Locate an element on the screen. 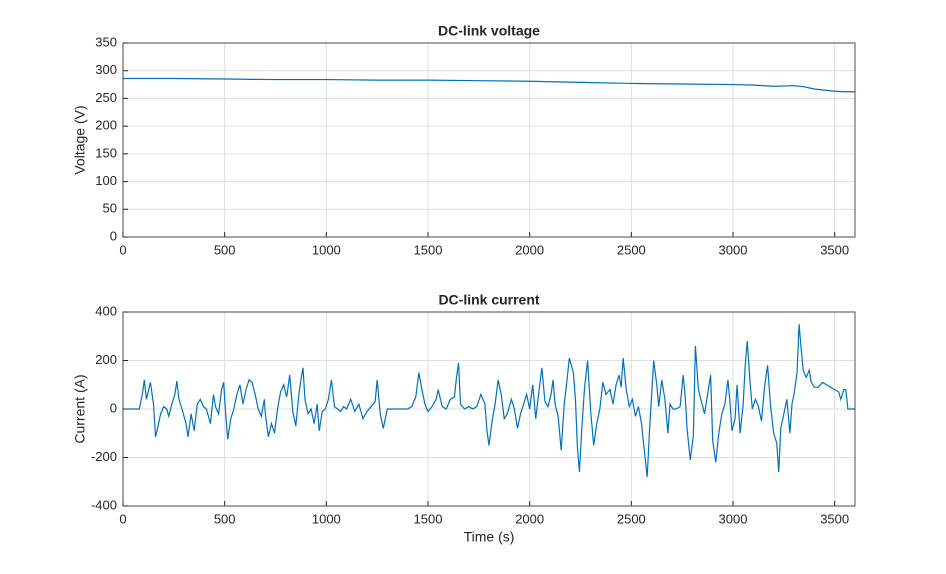  chart-title: DC-link current is located at coordinates (488, 300).